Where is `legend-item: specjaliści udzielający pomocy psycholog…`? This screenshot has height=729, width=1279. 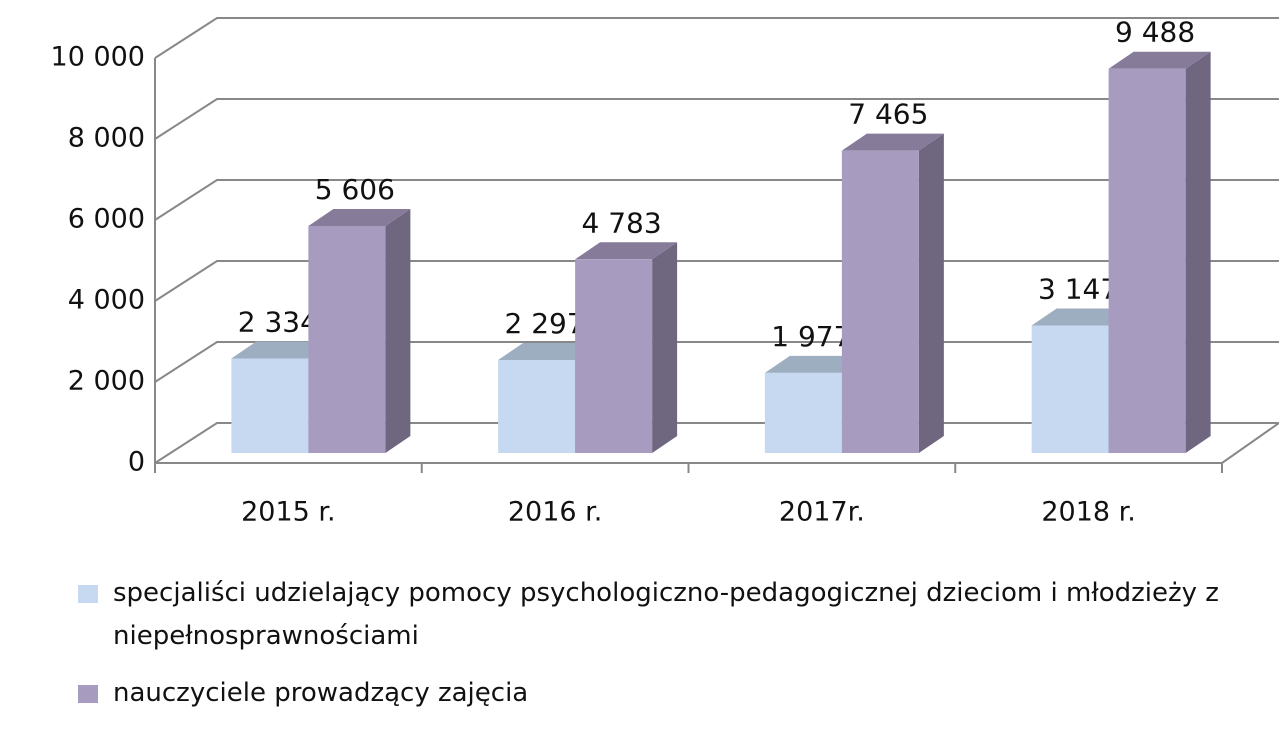 legend-item: specjaliści udzielający pomocy psycholog… is located at coordinates (673, 615).